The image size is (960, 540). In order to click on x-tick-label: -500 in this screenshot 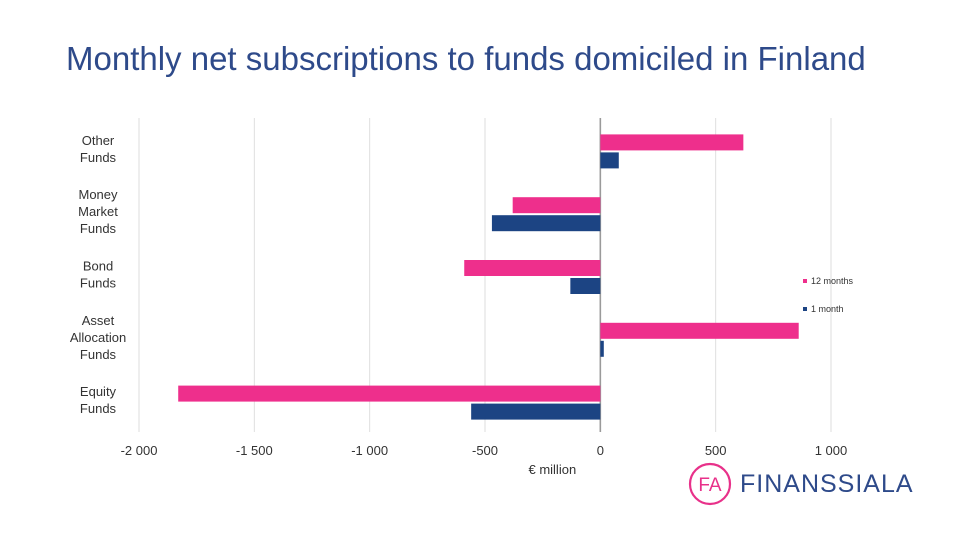, I will do `click(485, 450)`.